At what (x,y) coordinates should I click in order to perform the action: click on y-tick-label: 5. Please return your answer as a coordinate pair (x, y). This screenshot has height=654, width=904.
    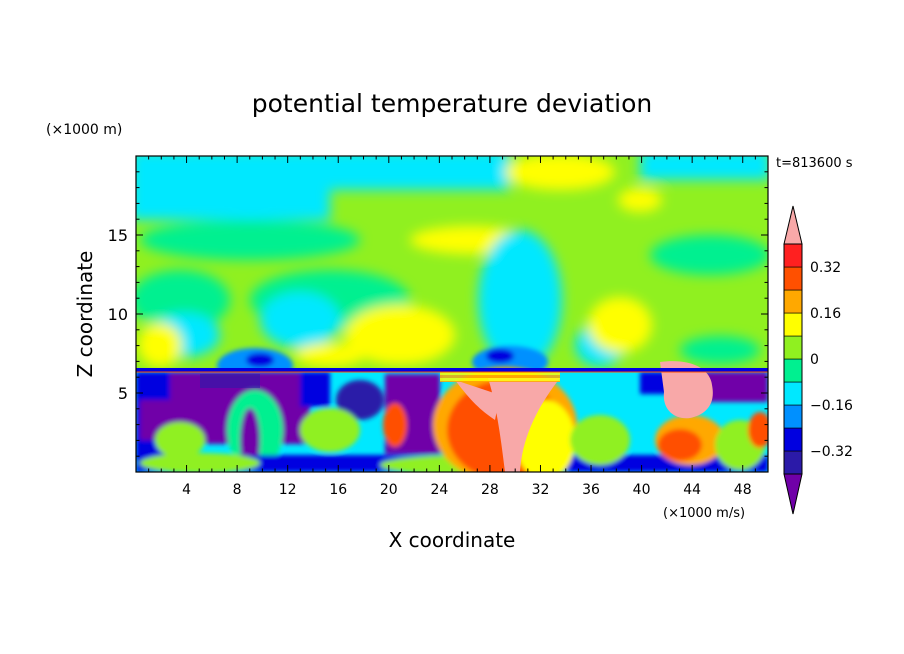
    Looking at the image, I should click on (123, 393).